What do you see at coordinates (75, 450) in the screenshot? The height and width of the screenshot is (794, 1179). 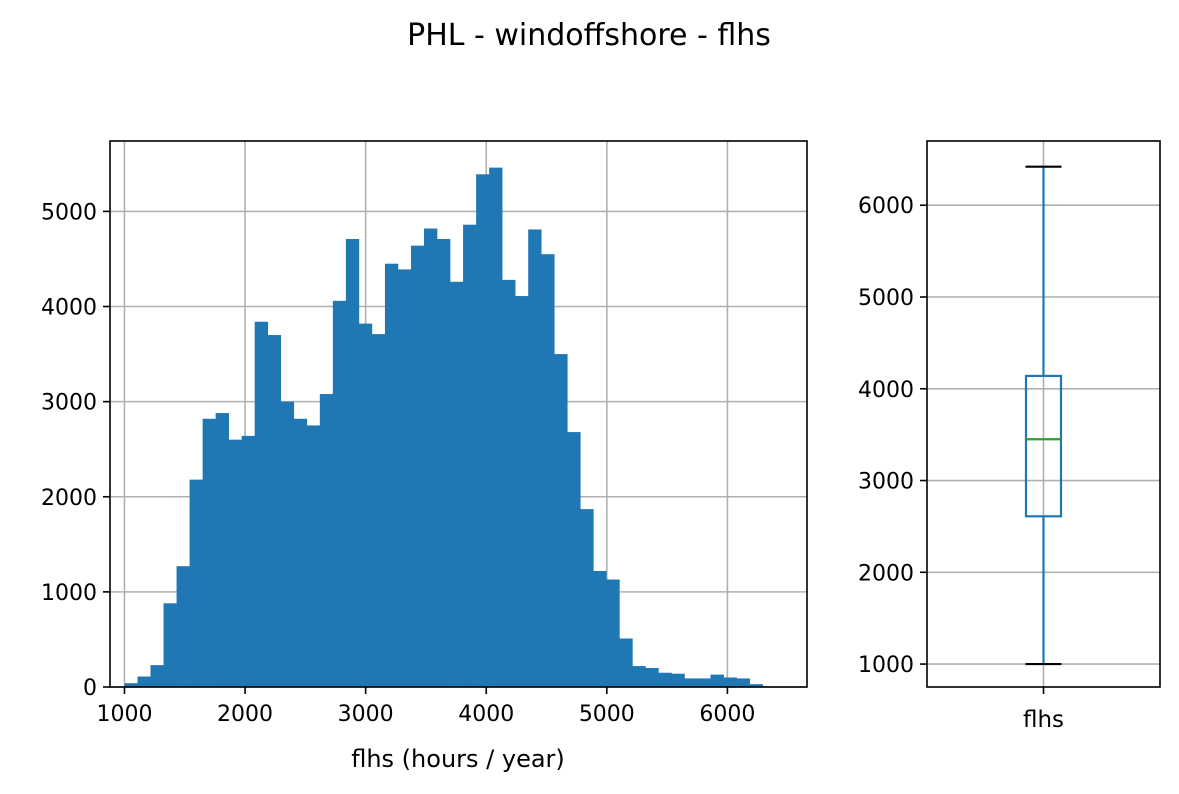 I see `histogram-y-ticks: 0 1000 2000 3000 4000 5000` at bounding box center [75, 450].